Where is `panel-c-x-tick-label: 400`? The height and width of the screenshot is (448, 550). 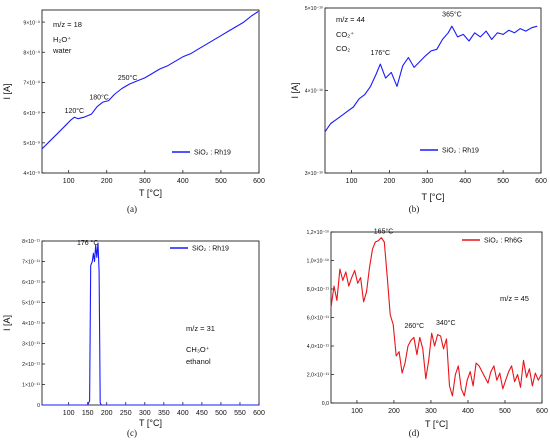
panel-c-x-tick-label: 400 is located at coordinates (183, 413).